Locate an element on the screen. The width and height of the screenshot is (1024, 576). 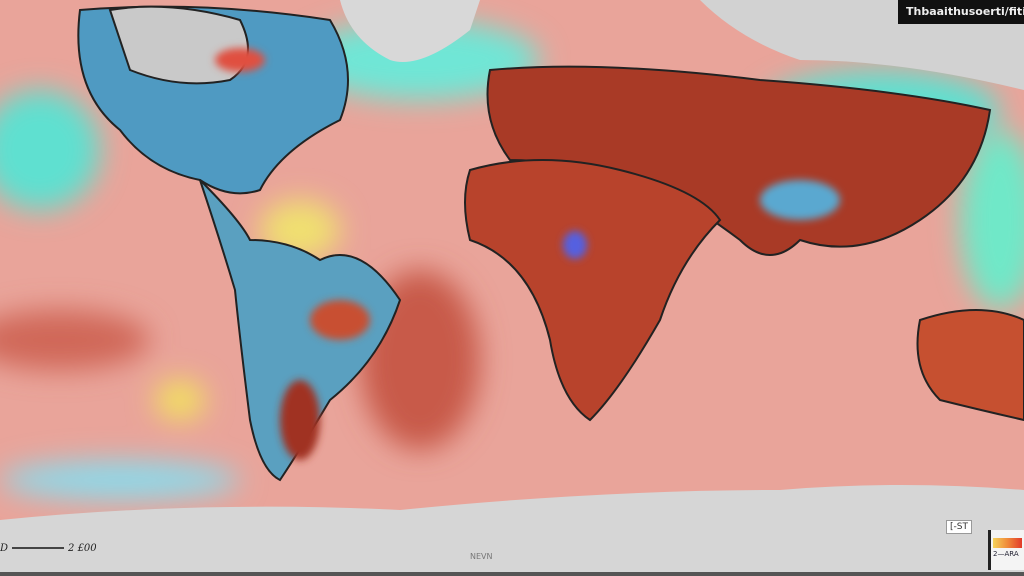
bottom-frame is located at coordinates (512, 574).